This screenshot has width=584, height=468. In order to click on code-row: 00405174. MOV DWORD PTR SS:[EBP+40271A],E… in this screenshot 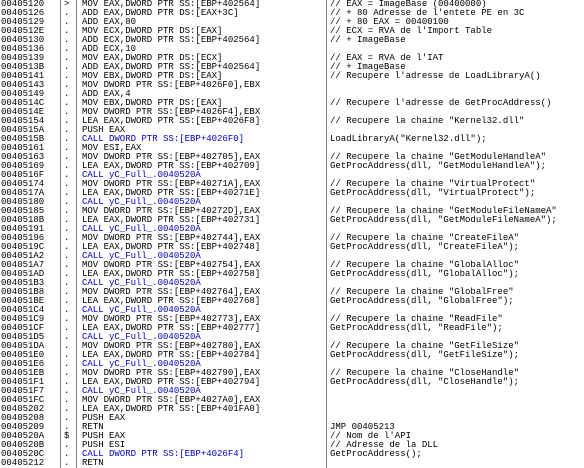, I will do `click(292, 184)`.